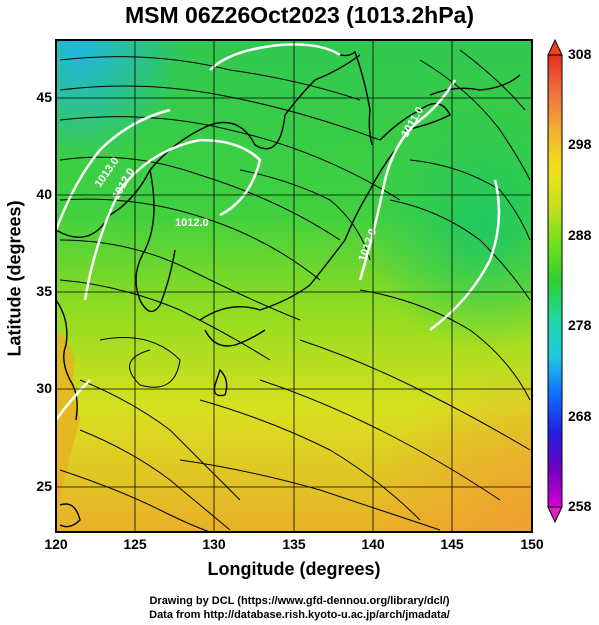 The height and width of the screenshot is (625, 599). Describe the element at coordinates (56, 544) in the screenshot. I see `x-tick-label: 120` at that location.